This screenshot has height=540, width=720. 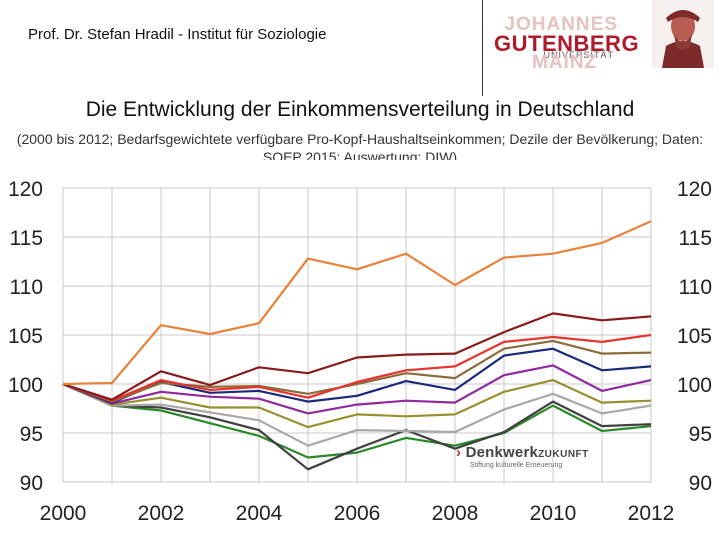 I want to click on y-tick-left-95: 95, so click(x=31, y=434).